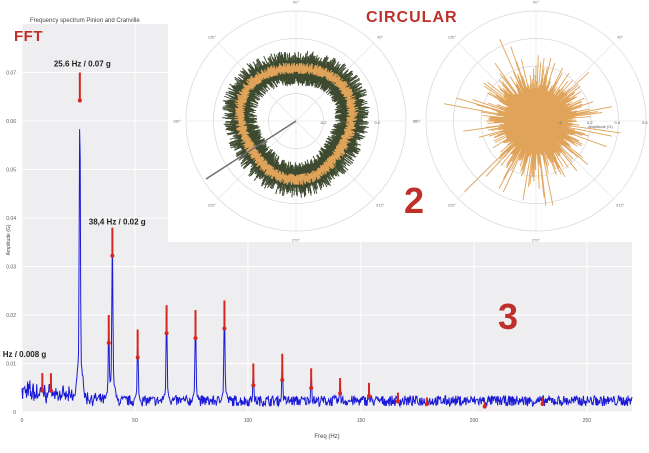  Describe the element at coordinates (11, 171) in the screenshot. I see `fft-y-tick-label: 0.05` at that location.